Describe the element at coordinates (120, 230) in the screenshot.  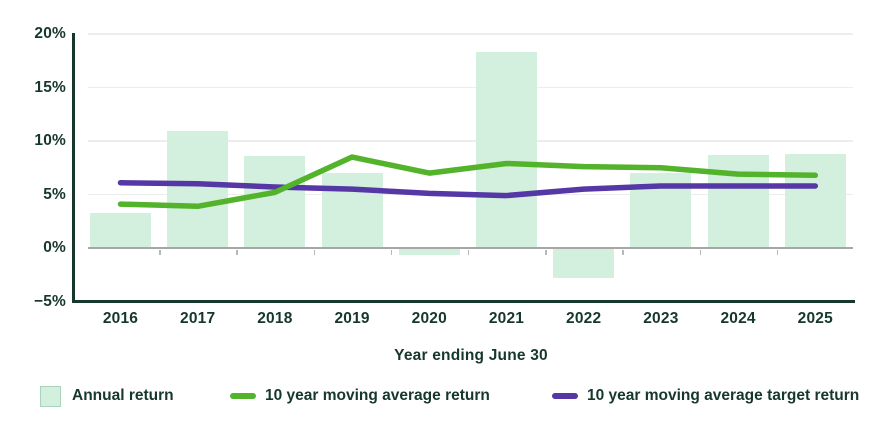
I see `bar-2016` at that location.